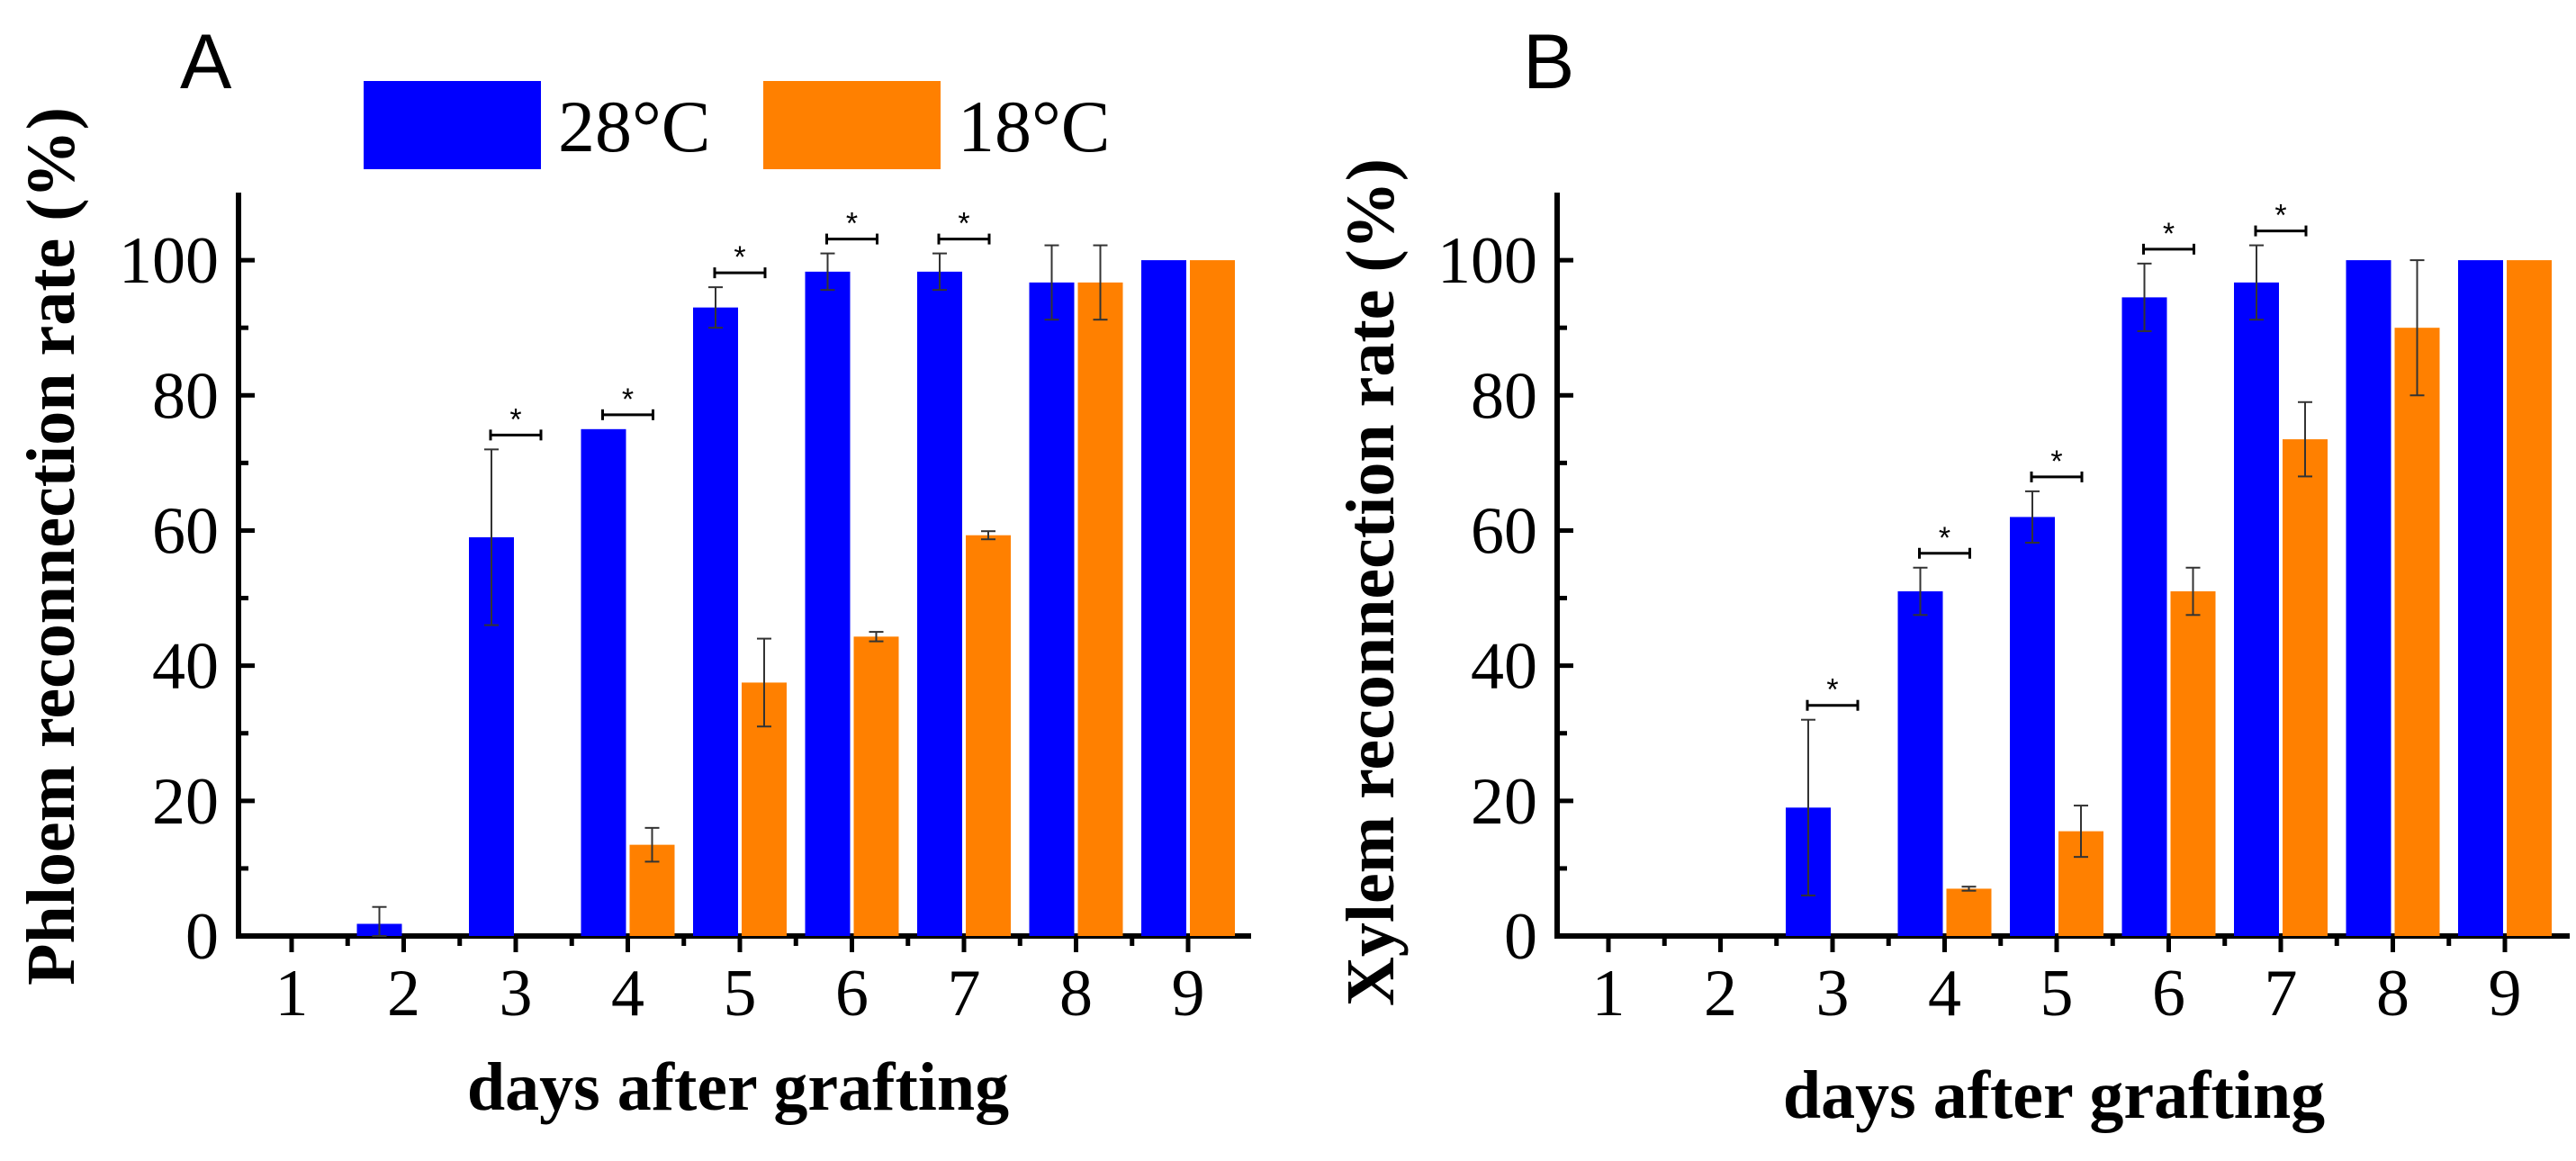 The image size is (2576, 1161). Describe the element at coordinates (2054, 1095) in the screenshot. I see `x-axis-label-b: days after grafting` at that location.